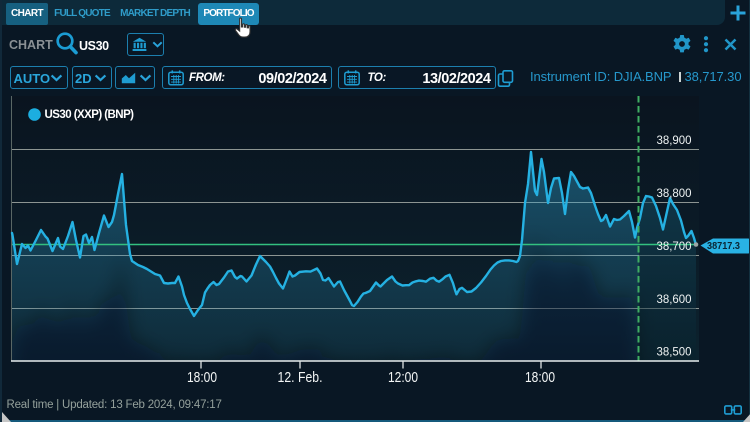 The width and height of the screenshot is (750, 422). I want to click on svg-text: 12. Feb., so click(300, 377).